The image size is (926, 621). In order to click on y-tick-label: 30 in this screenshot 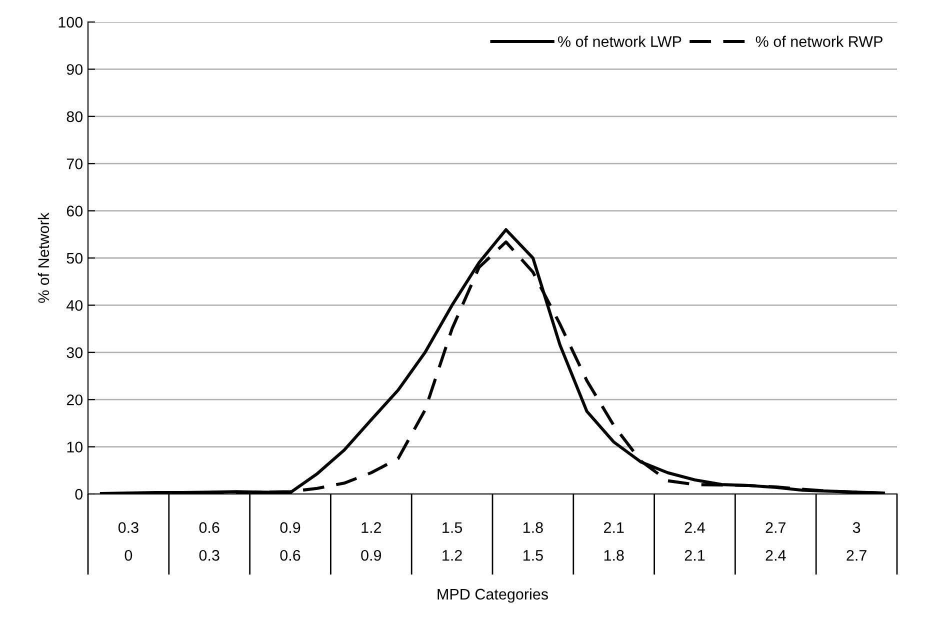, I will do `click(74, 352)`.